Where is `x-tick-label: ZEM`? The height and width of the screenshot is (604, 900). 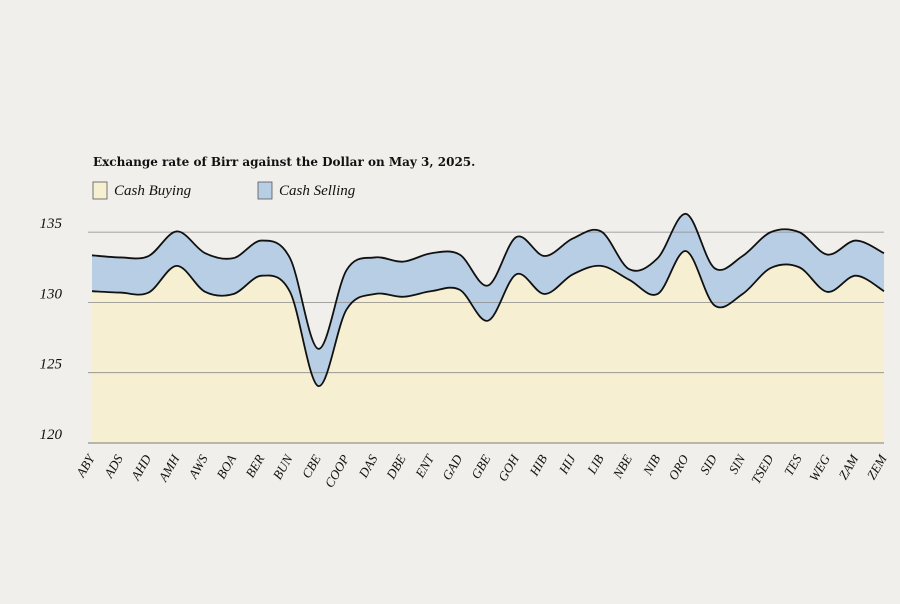 x-tick-label: ZEM is located at coordinates (877, 466).